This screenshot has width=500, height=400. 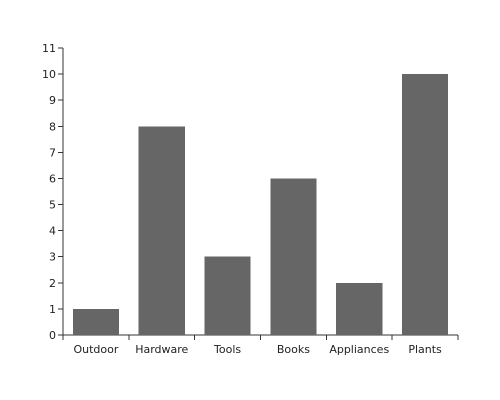 What do you see at coordinates (52, 205) in the screenshot?
I see `y-tick-label: 5` at bounding box center [52, 205].